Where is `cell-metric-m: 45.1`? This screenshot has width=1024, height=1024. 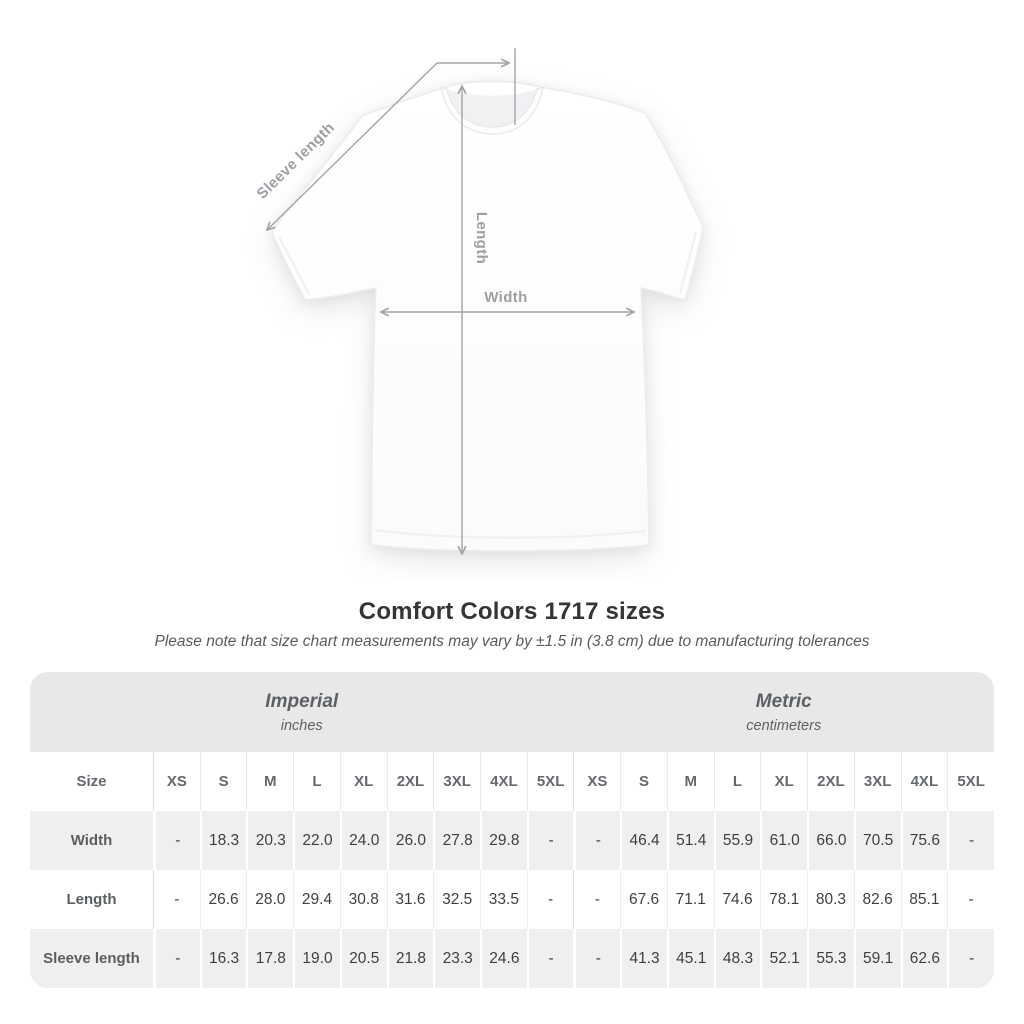
cell-metric-m: 45.1 is located at coordinates (690, 958).